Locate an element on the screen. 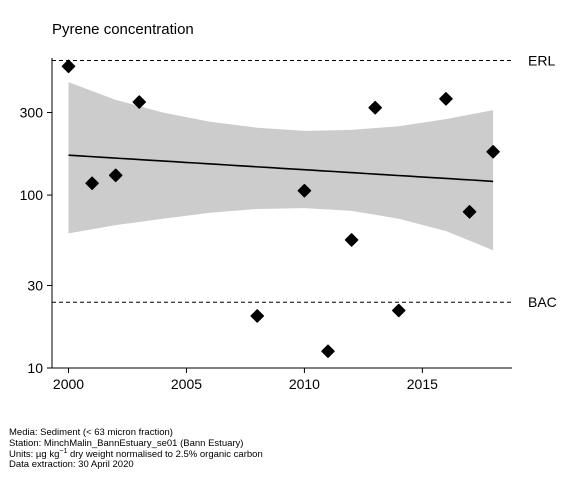  x-tick-label-2000: 2000 is located at coordinates (68, 384).